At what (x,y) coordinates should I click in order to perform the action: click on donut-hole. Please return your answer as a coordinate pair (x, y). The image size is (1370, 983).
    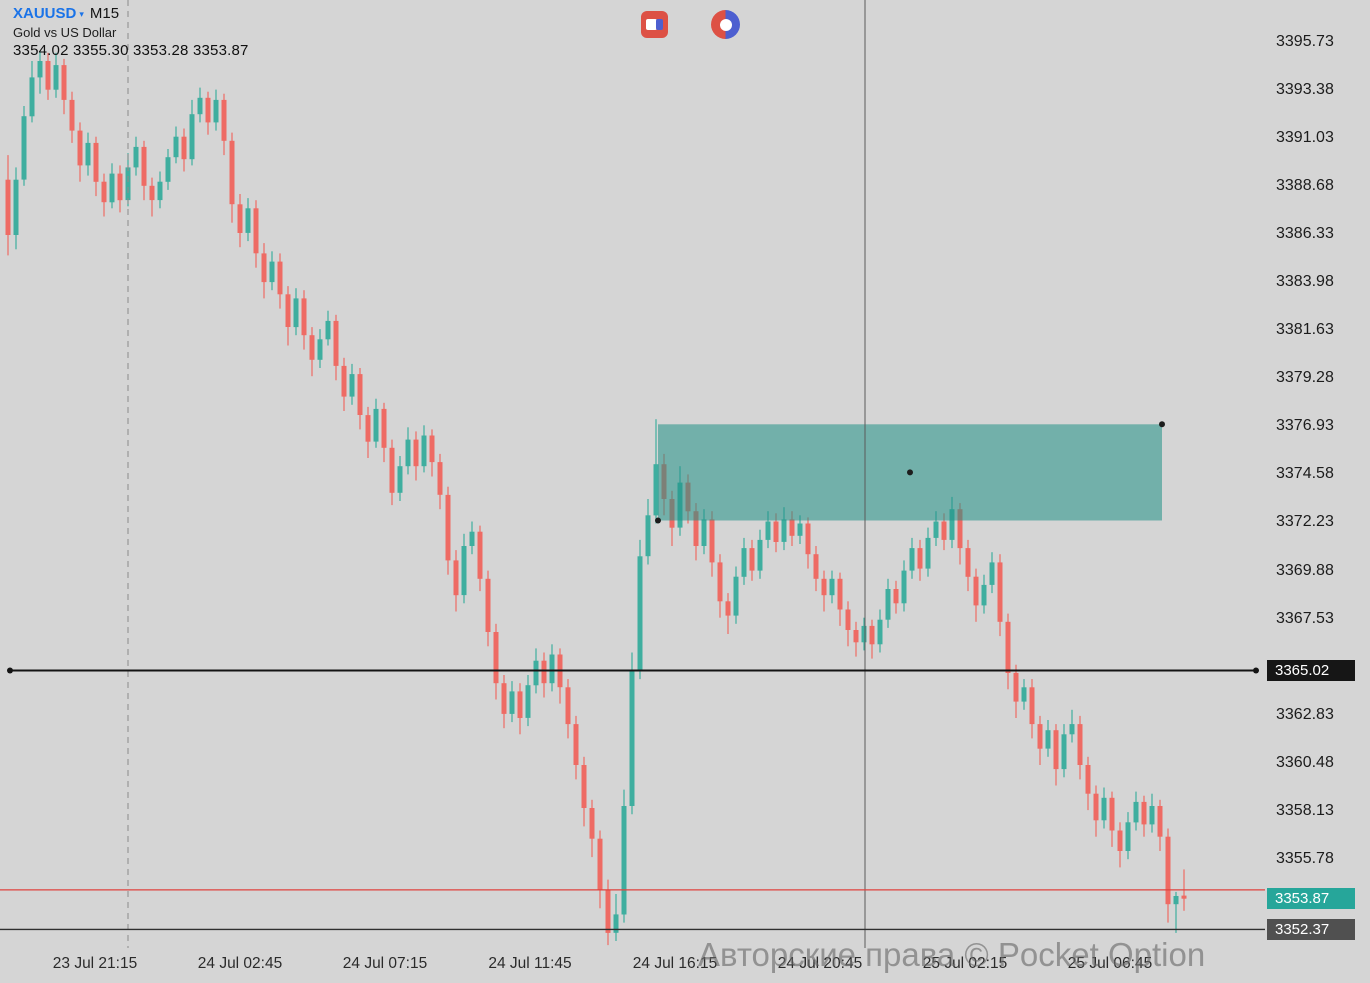
    Looking at the image, I should click on (725, 24).